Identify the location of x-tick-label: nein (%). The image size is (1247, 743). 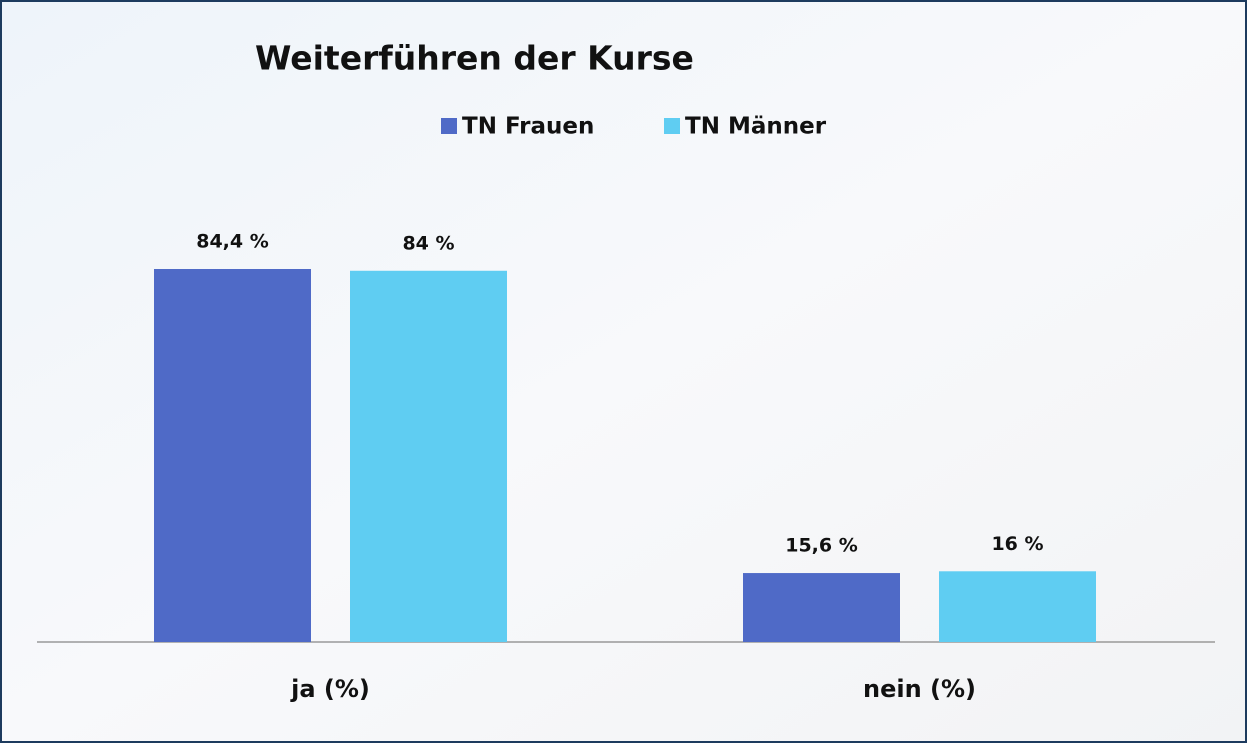
(919, 689).